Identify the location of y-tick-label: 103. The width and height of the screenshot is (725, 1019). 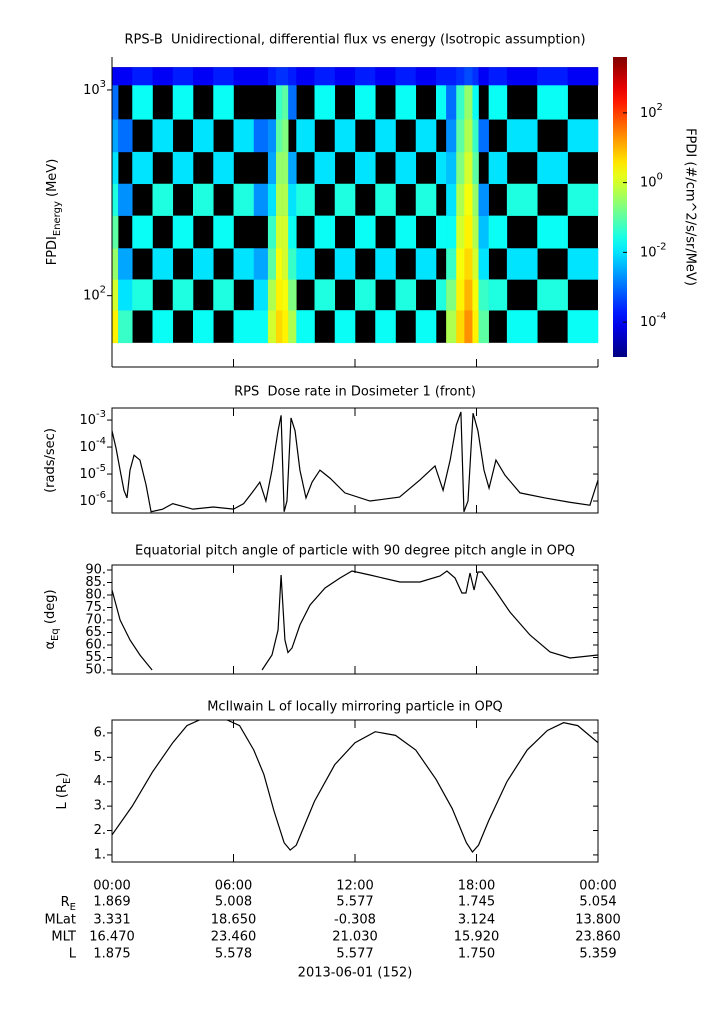
(94, 88).